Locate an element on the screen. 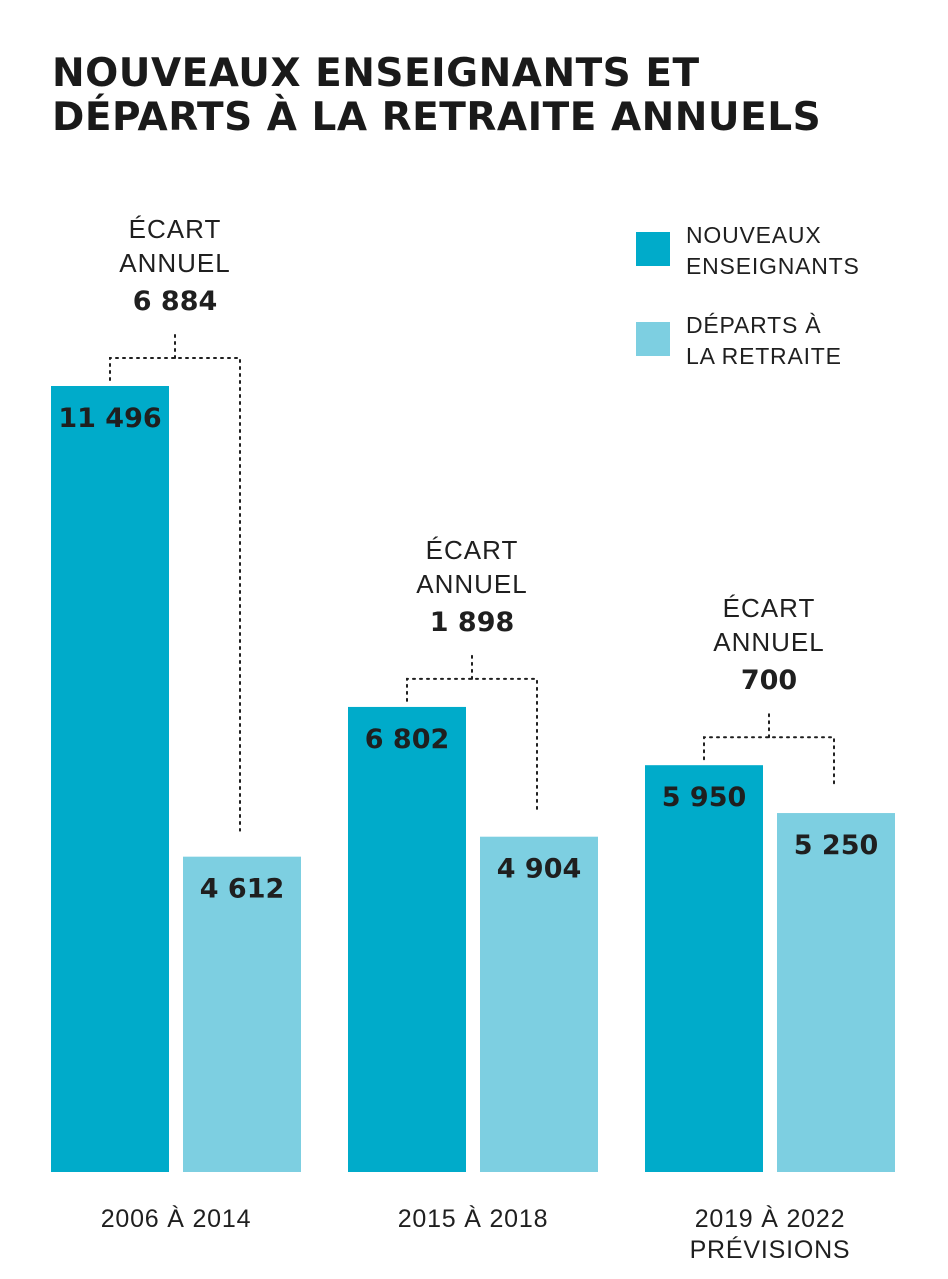 This screenshot has height=1279, width=948. gap-label-line2-1: ANNUEL is located at coordinates (471, 584).